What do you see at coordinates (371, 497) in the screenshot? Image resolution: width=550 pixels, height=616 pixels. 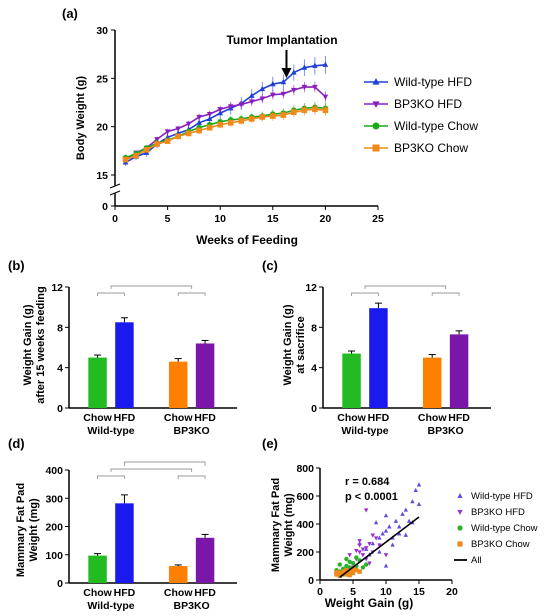 I see `chart-e-annotation-p: p < 0.0001` at bounding box center [371, 497].